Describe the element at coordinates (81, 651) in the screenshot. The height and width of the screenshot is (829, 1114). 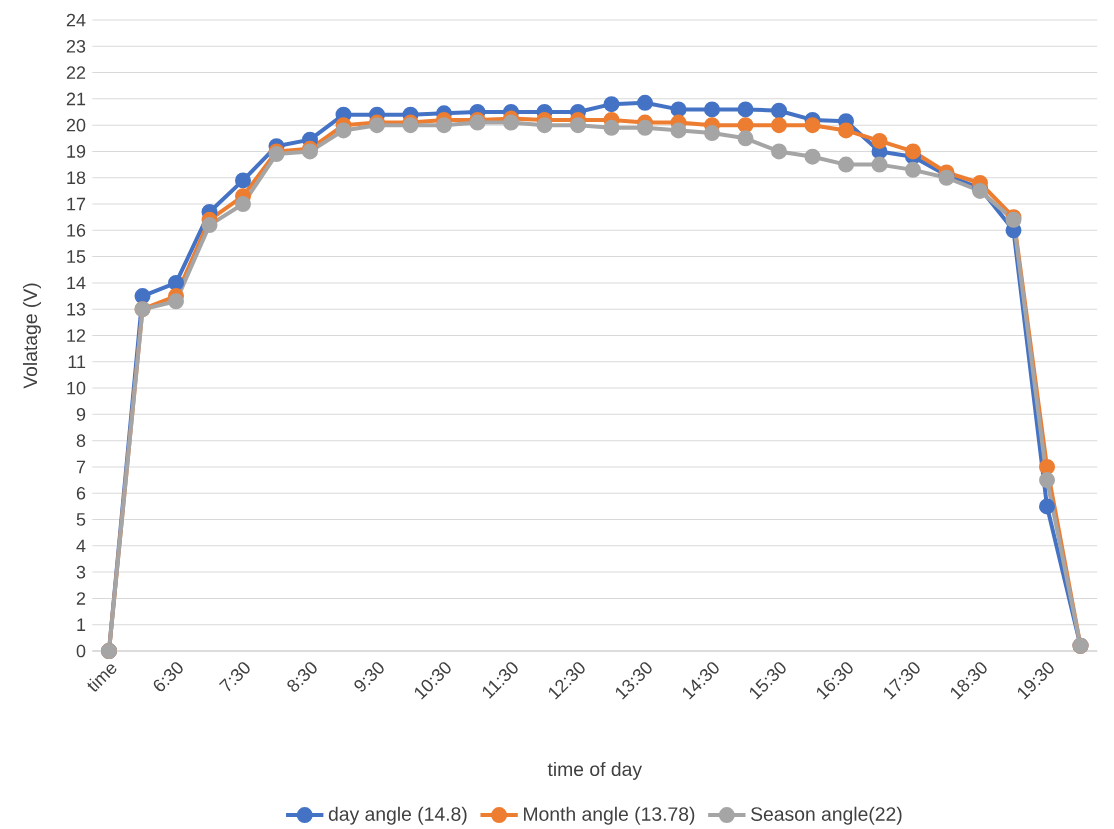
I see `y-tick-label: 0` at that location.